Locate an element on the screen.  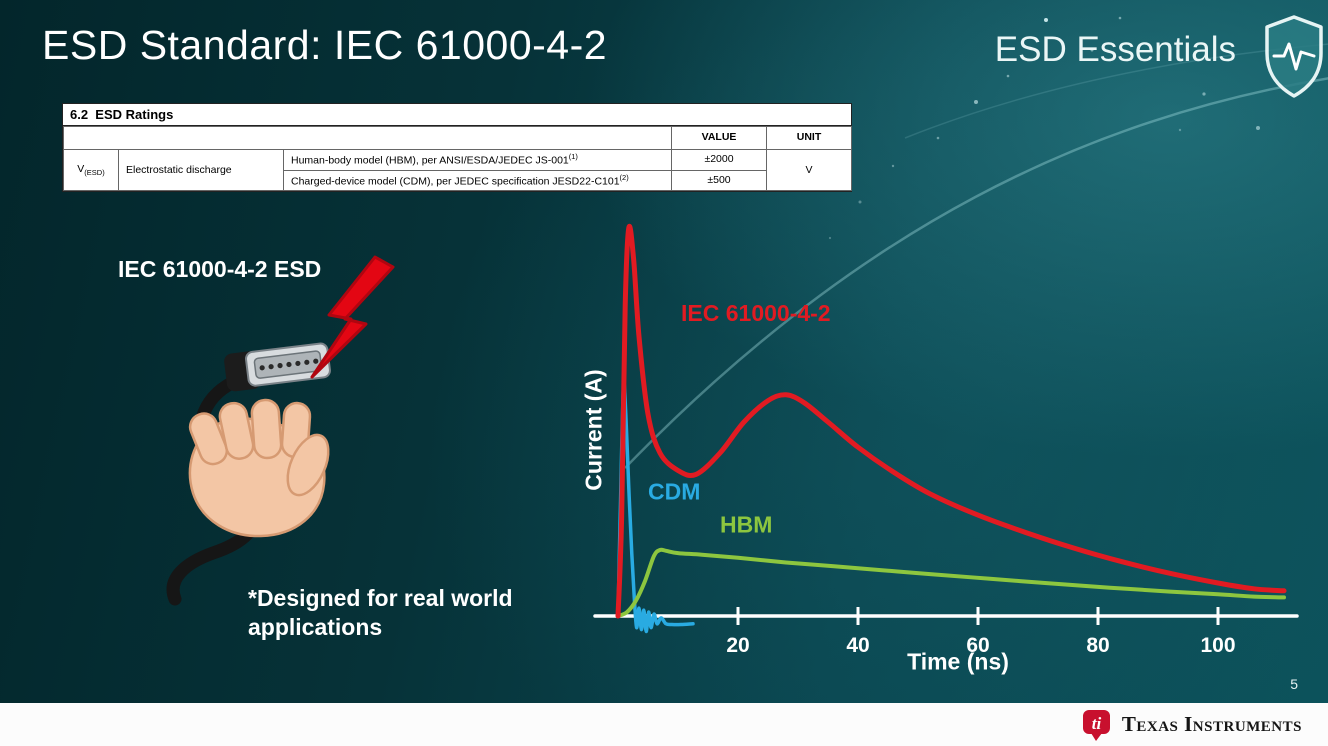
chart-x-axis-label: Time (ns) is located at coordinates (958, 661).